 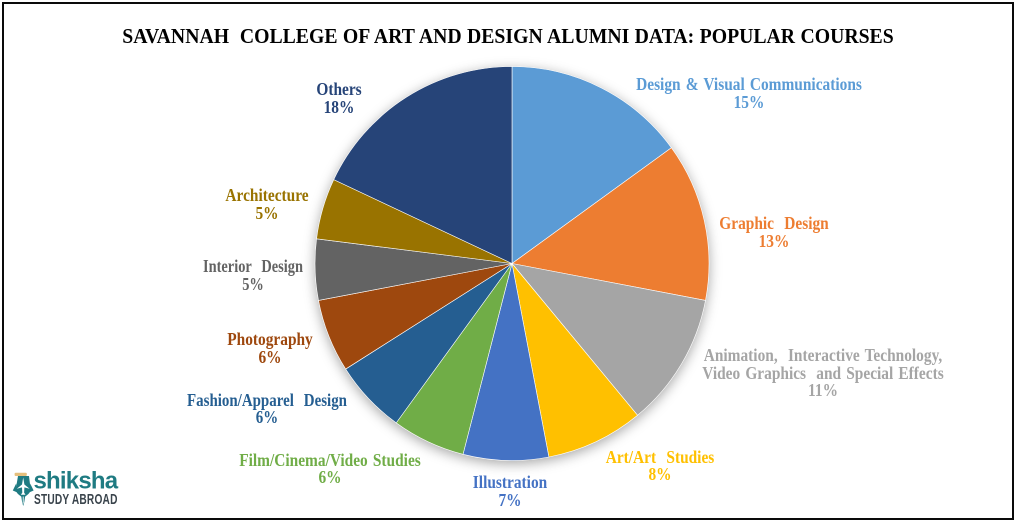 What do you see at coordinates (76, 480) in the screenshot?
I see `svg-text: shiksha` at bounding box center [76, 480].